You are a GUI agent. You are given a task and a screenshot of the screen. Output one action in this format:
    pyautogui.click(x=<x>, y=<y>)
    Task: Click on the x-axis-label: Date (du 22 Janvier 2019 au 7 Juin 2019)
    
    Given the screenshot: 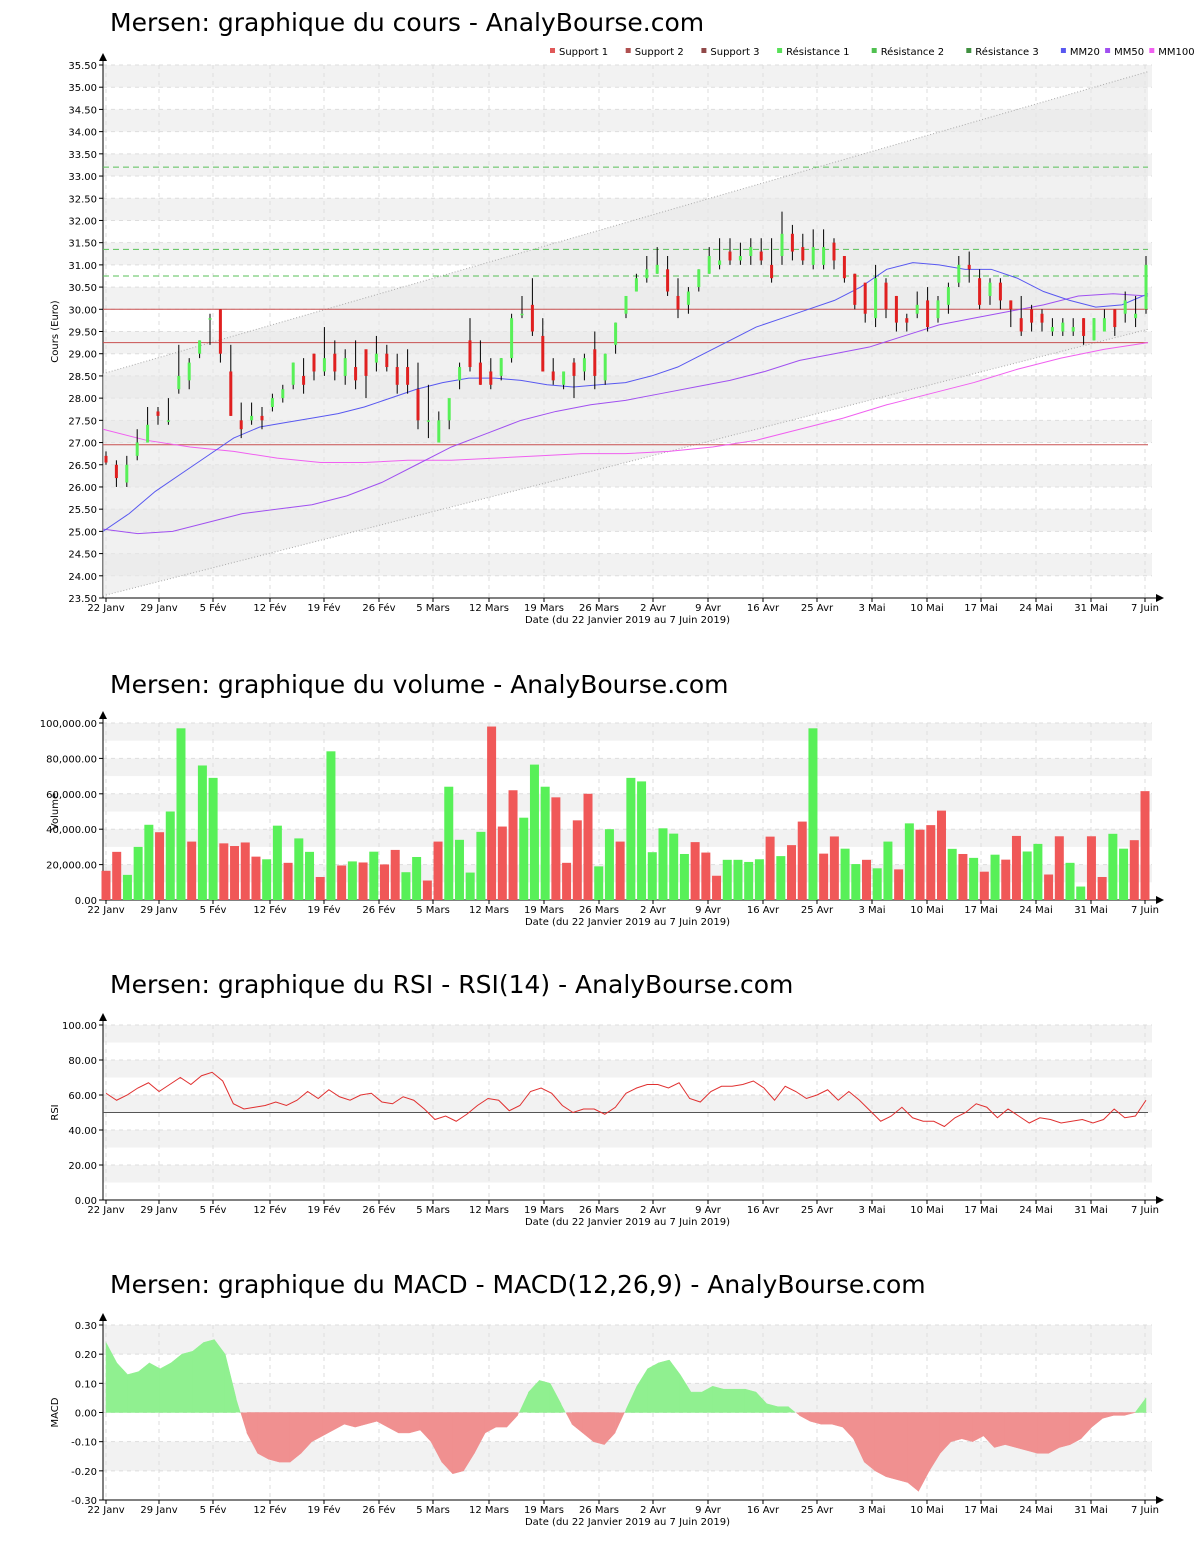 What is the action you would take?
    pyautogui.click(x=627, y=620)
    